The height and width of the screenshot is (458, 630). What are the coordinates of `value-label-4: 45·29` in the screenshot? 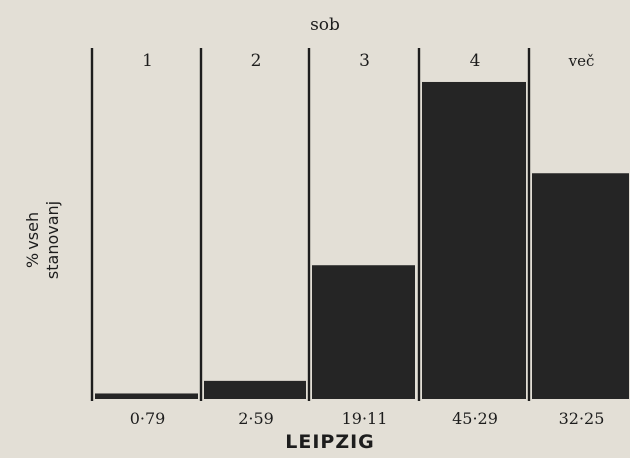 It's located at (475, 418).